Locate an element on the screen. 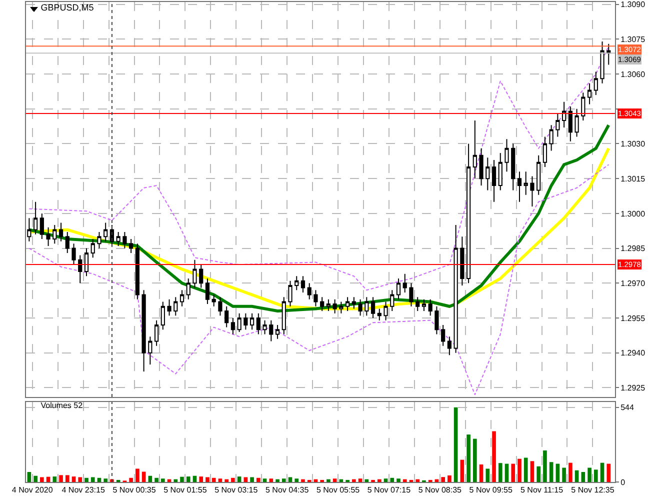 Image resolution: width=665 pixels, height=499 pixels. chart-title: Volumes 52 is located at coordinates (62, 405).